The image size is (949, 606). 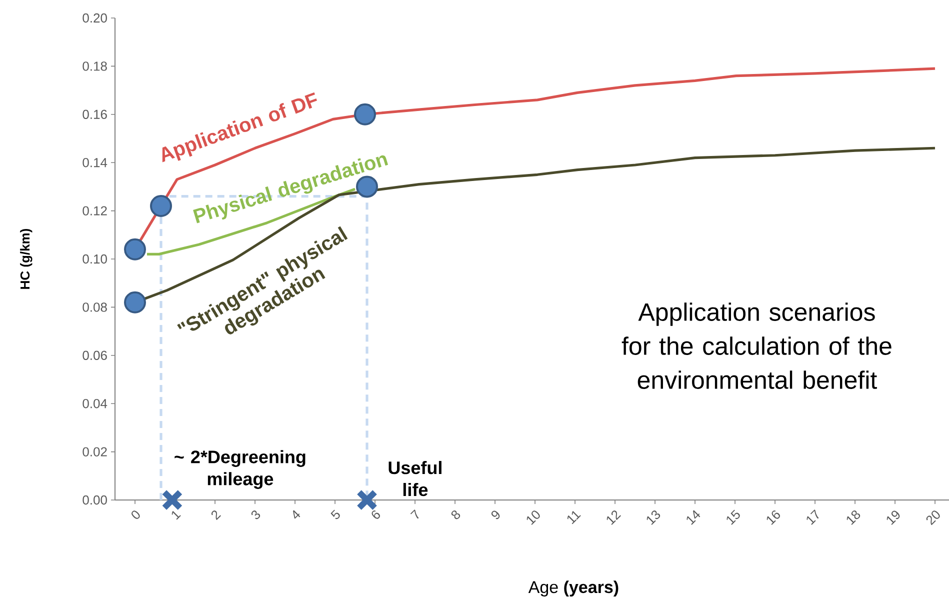 What do you see at coordinates (573, 588) in the screenshot?
I see `x-axis-title: Age (years)` at bounding box center [573, 588].